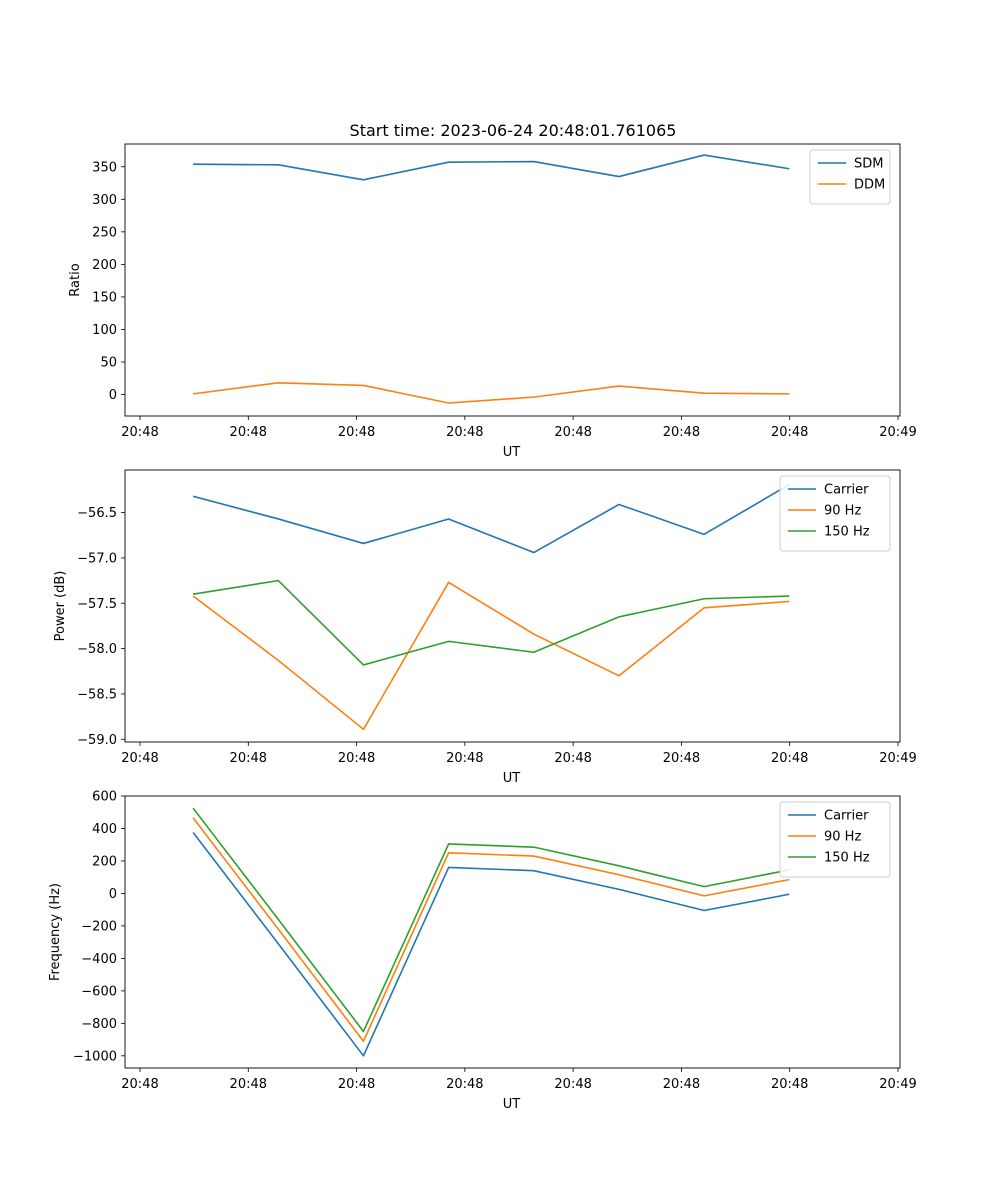 The width and height of the screenshot is (1000, 1200). What do you see at coordinates (850, 177) in the screenshot?
I see `legend: SDM DDM` at bounding box center [850, 177].